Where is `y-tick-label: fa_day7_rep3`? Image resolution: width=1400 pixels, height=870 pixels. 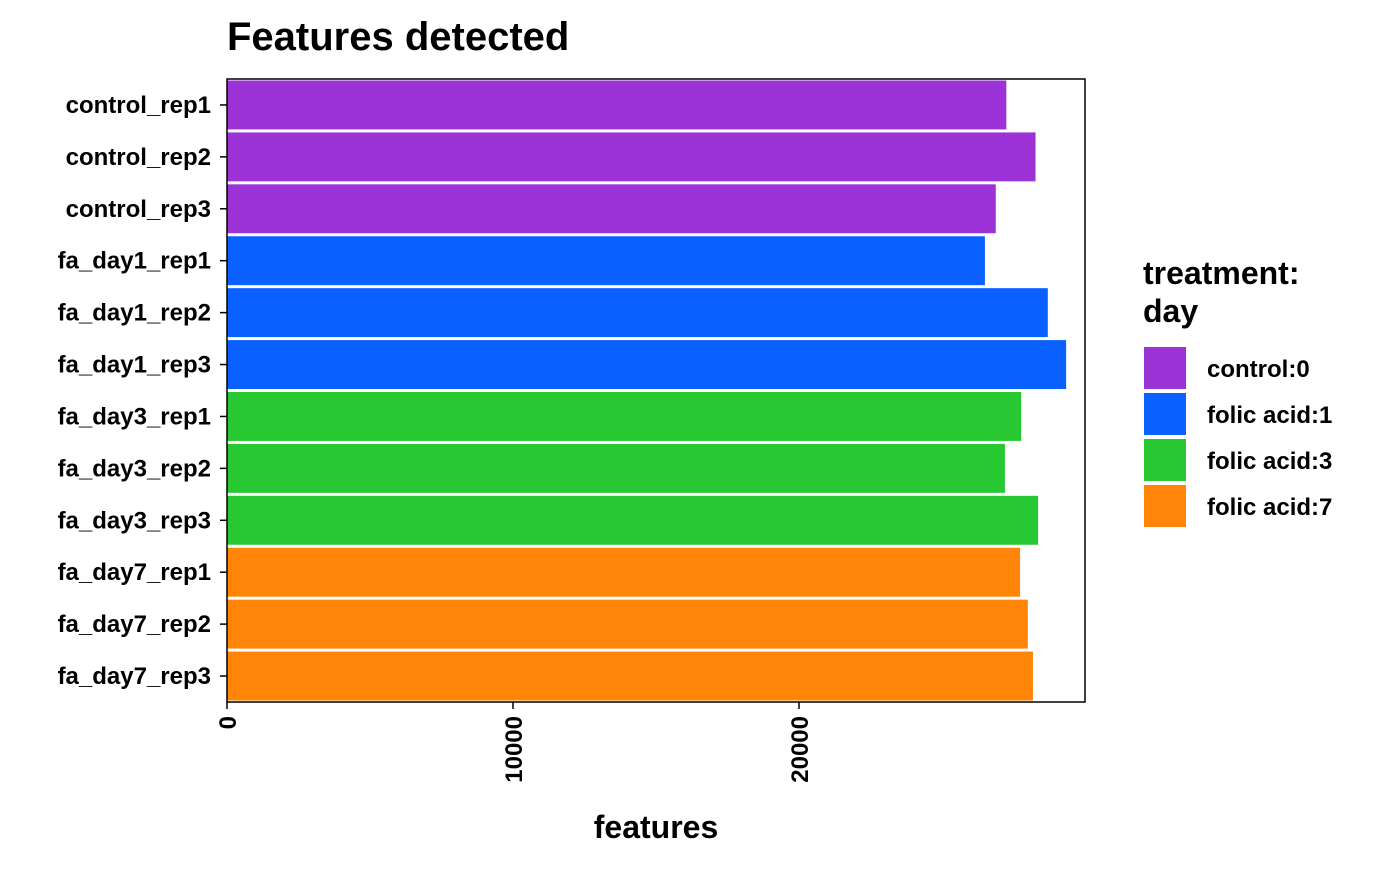 y-tick-label: fa_day7_rep3 is located at coordinates (134, 676).